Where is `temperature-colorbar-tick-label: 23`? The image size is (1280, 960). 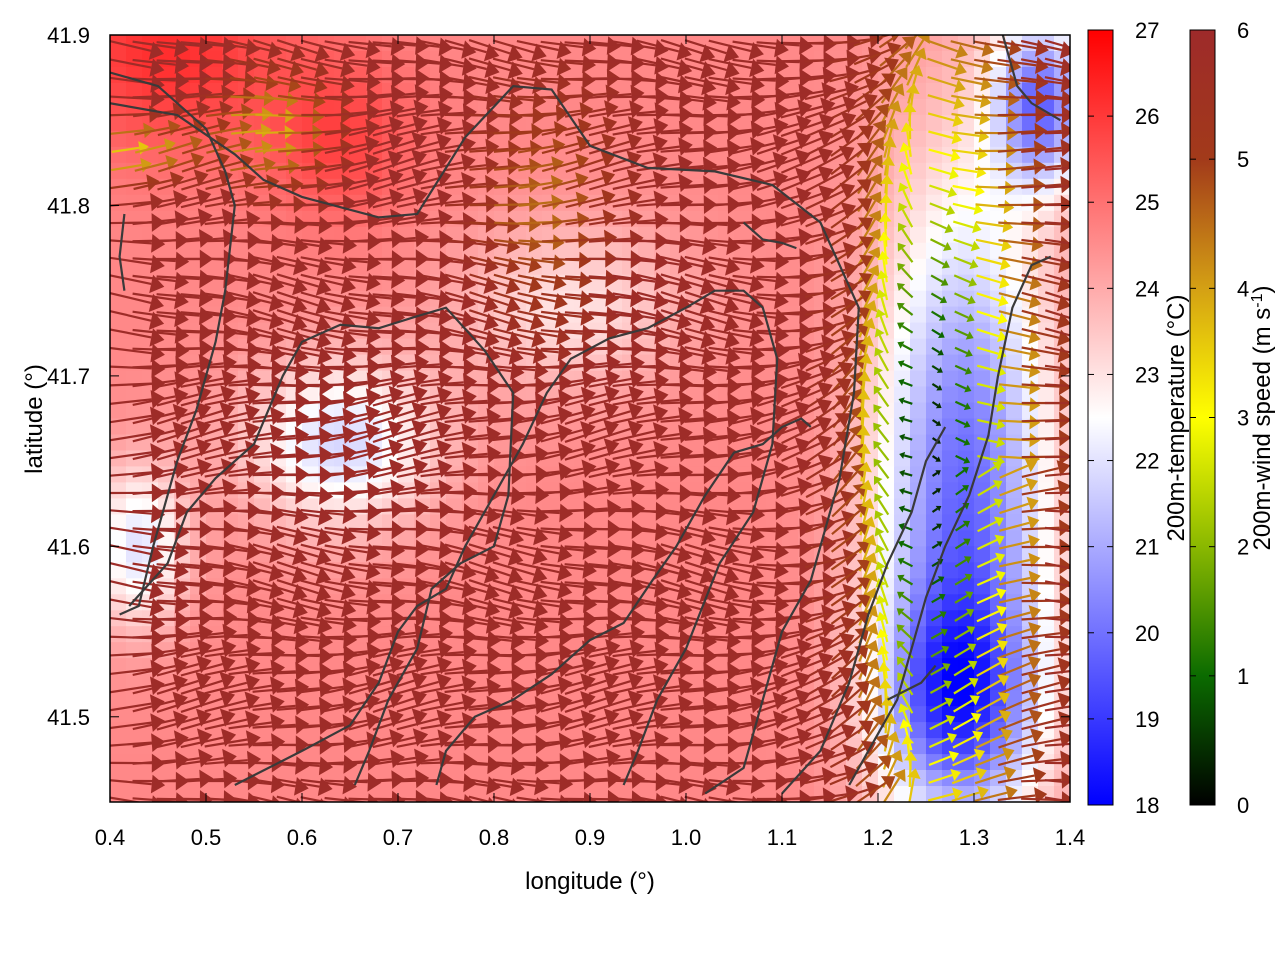
temperature-colorbar-tick-label: 23 is located at coordinates (1147, 374).